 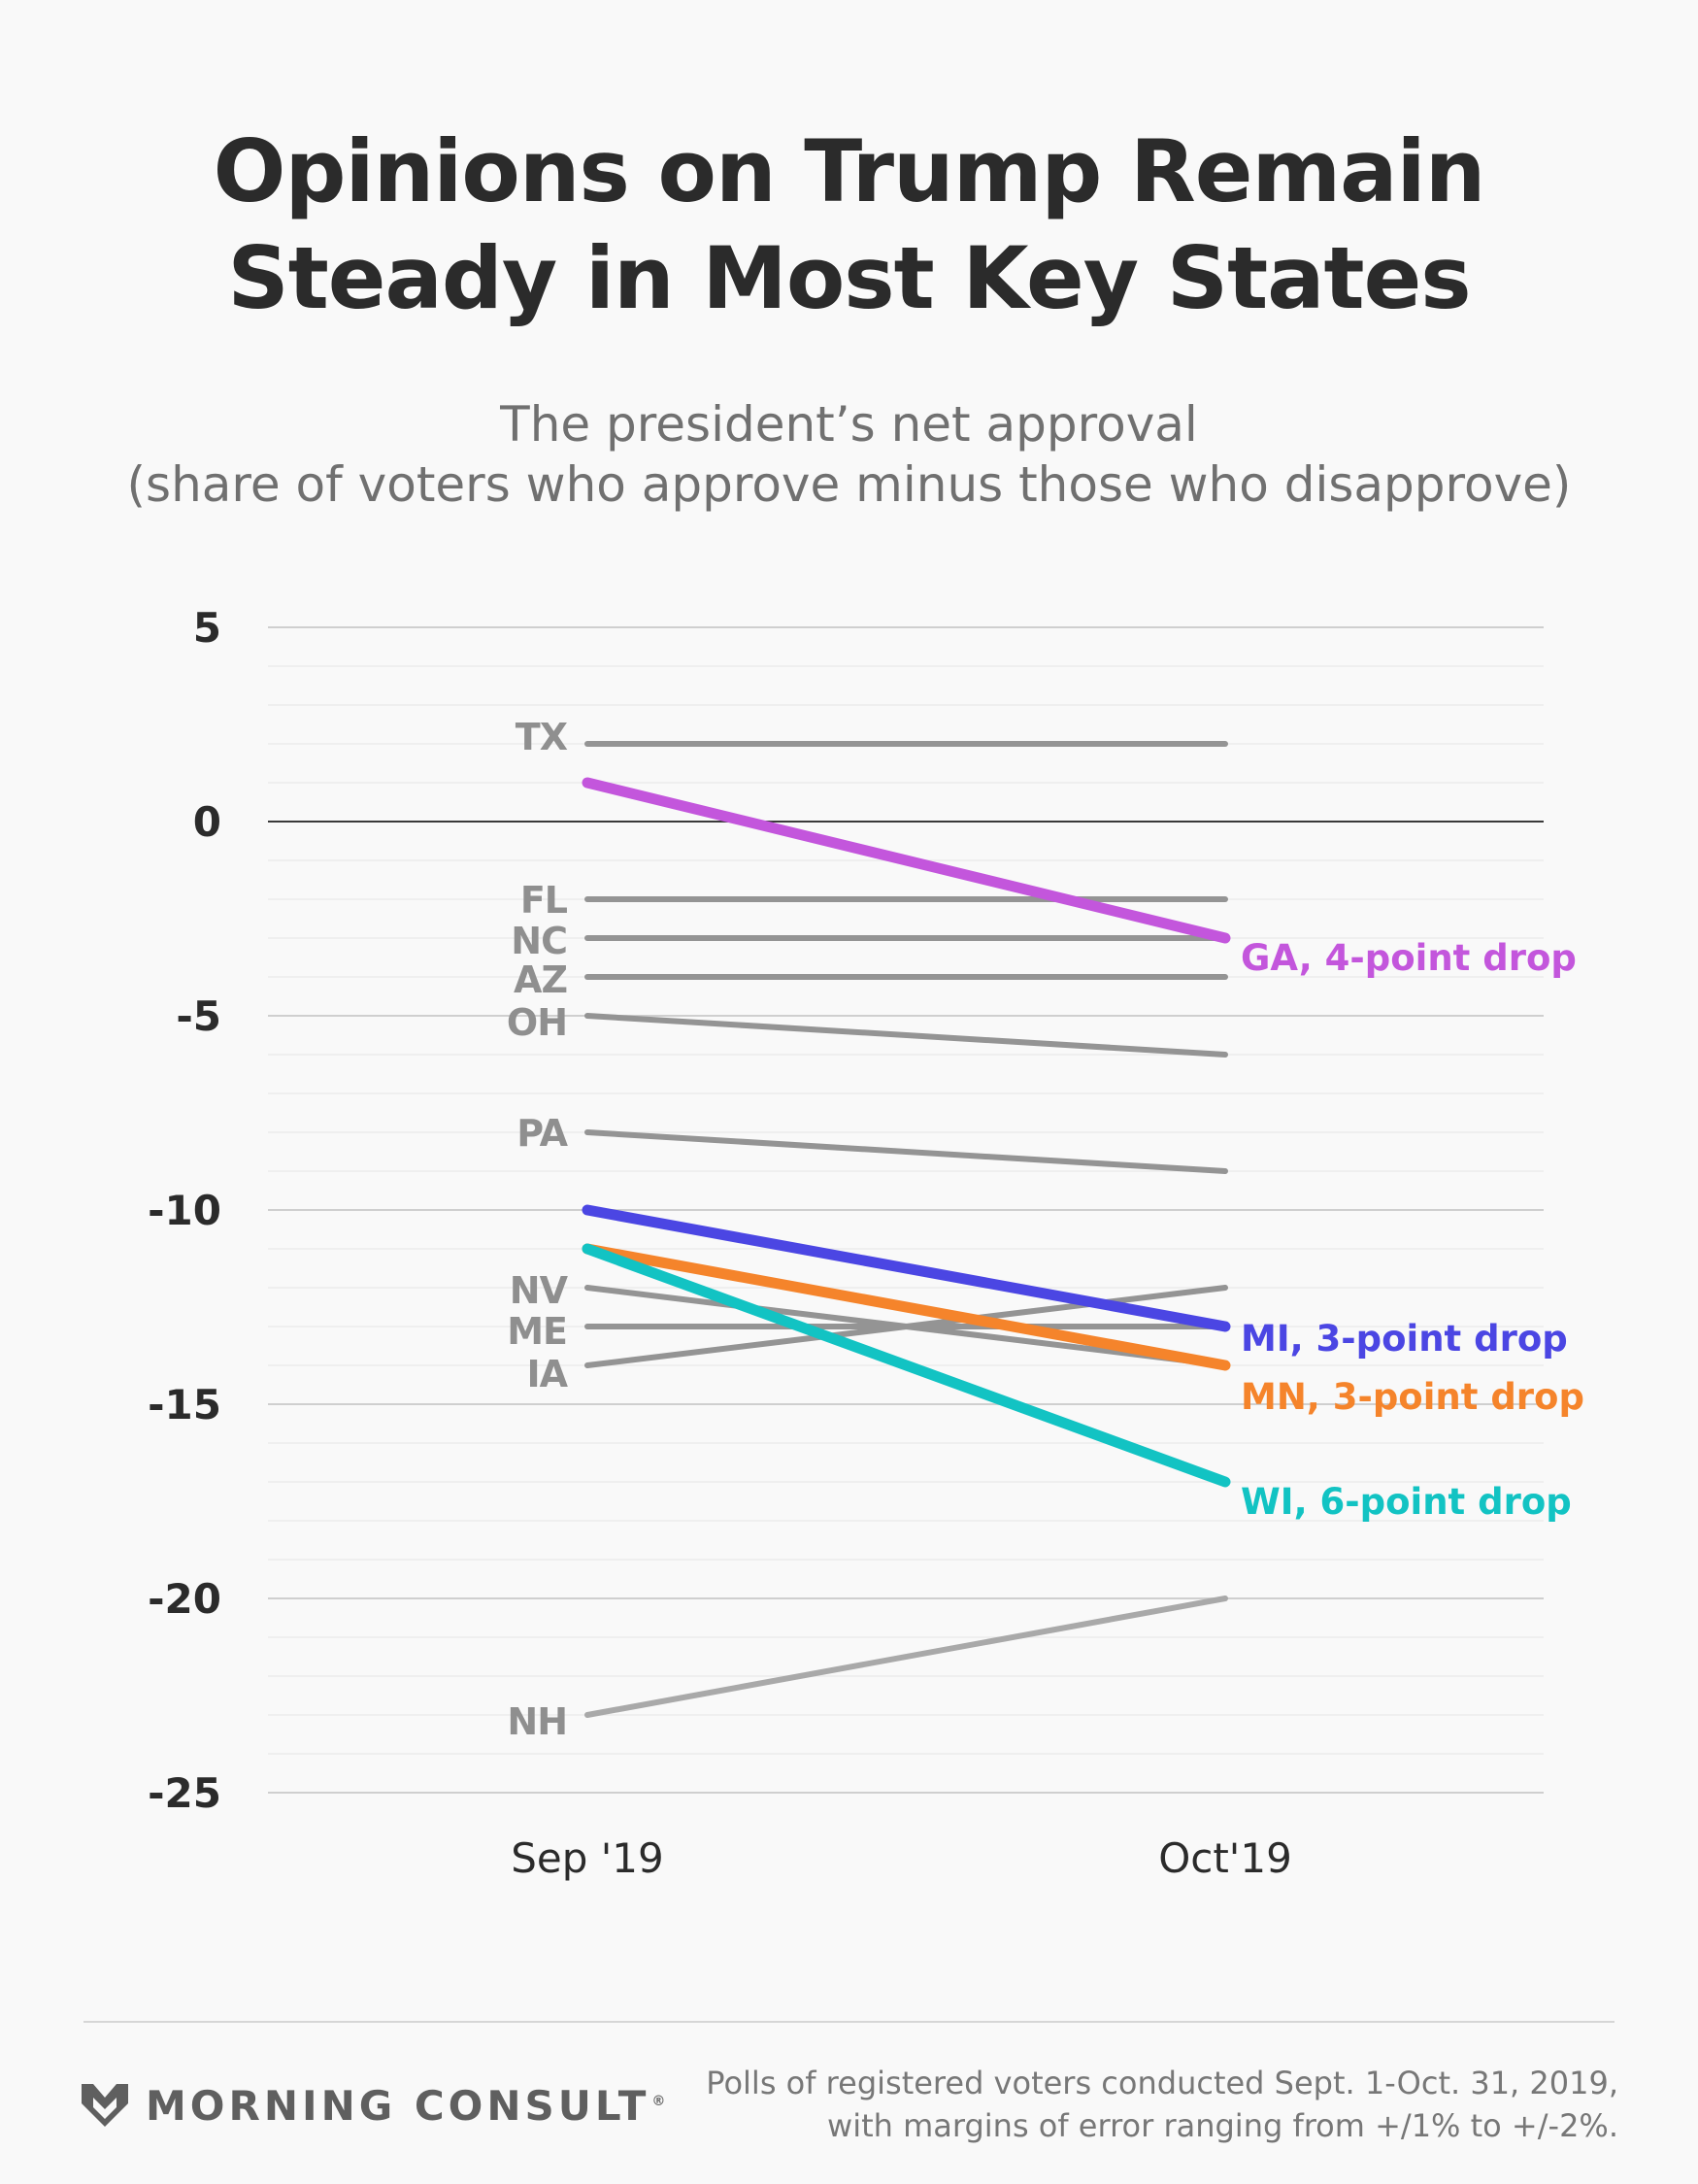 I want to click on chart-title-line2: Steady in Most Key States, so click(x=849, y=278).